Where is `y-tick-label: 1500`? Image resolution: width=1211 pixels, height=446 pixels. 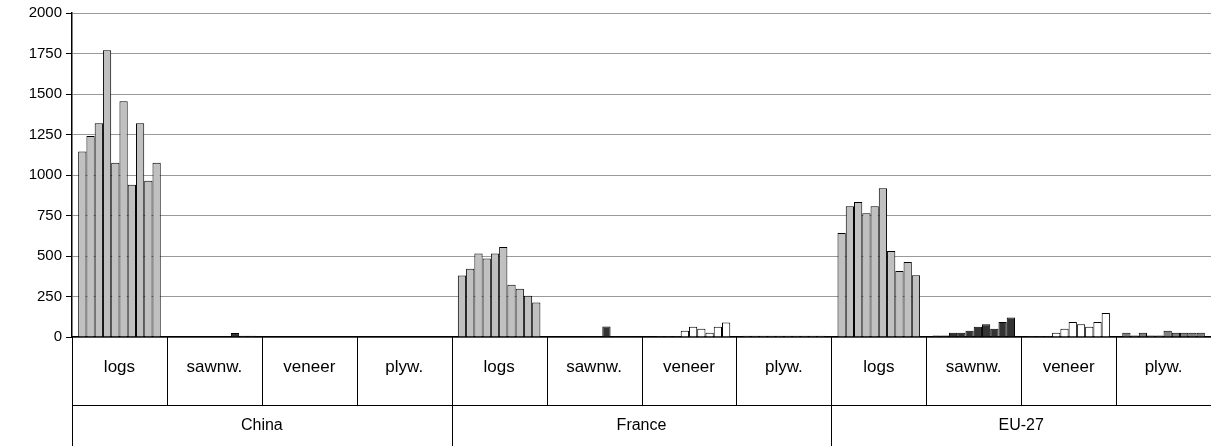
y-tick-label: 1500 is located at coordinates (45, 93).